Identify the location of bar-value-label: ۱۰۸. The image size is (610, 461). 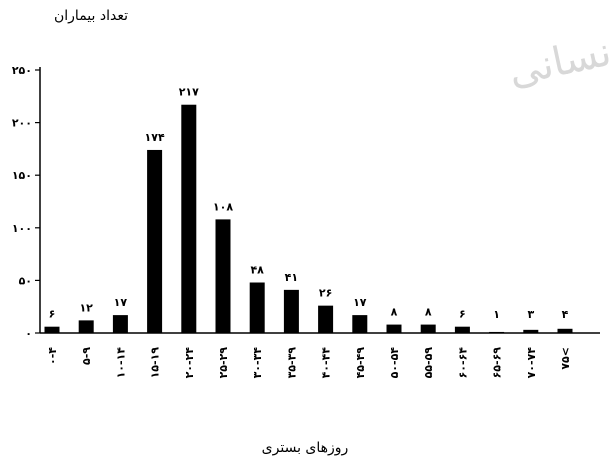
(223, 206).